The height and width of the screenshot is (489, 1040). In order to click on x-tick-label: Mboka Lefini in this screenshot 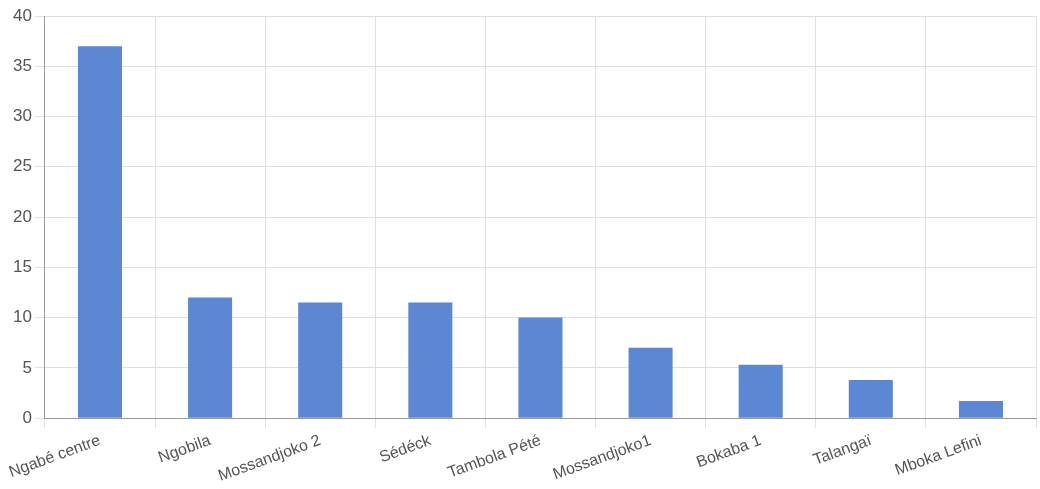, I will do `click(938, 455)`.